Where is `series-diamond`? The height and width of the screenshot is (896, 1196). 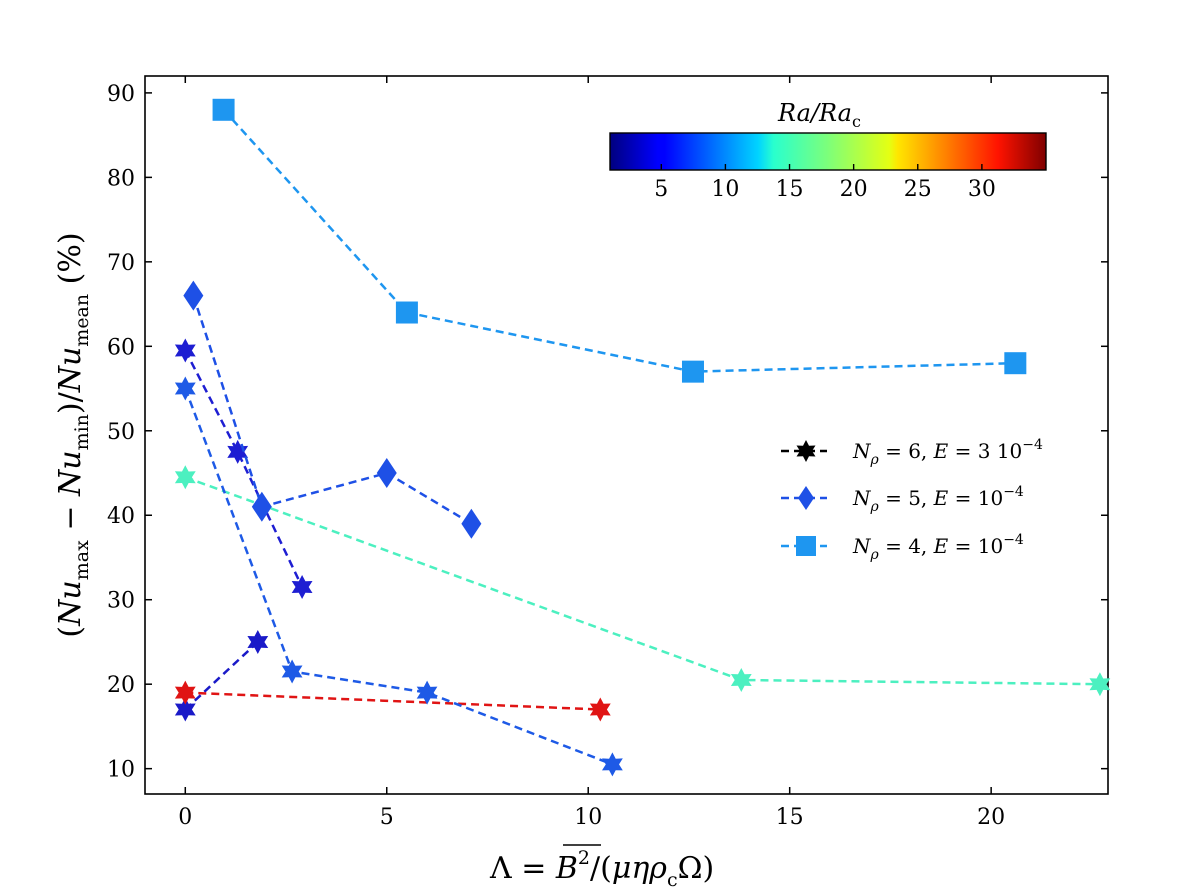 series-diamond is located at coordinates (332, 409).